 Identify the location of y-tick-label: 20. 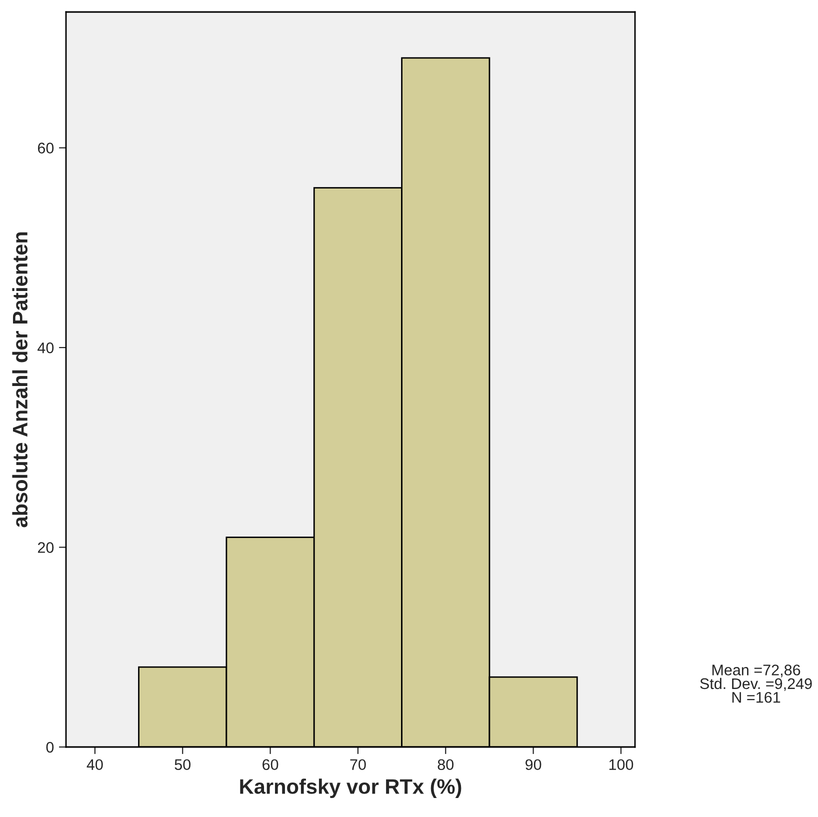
(46, 547).